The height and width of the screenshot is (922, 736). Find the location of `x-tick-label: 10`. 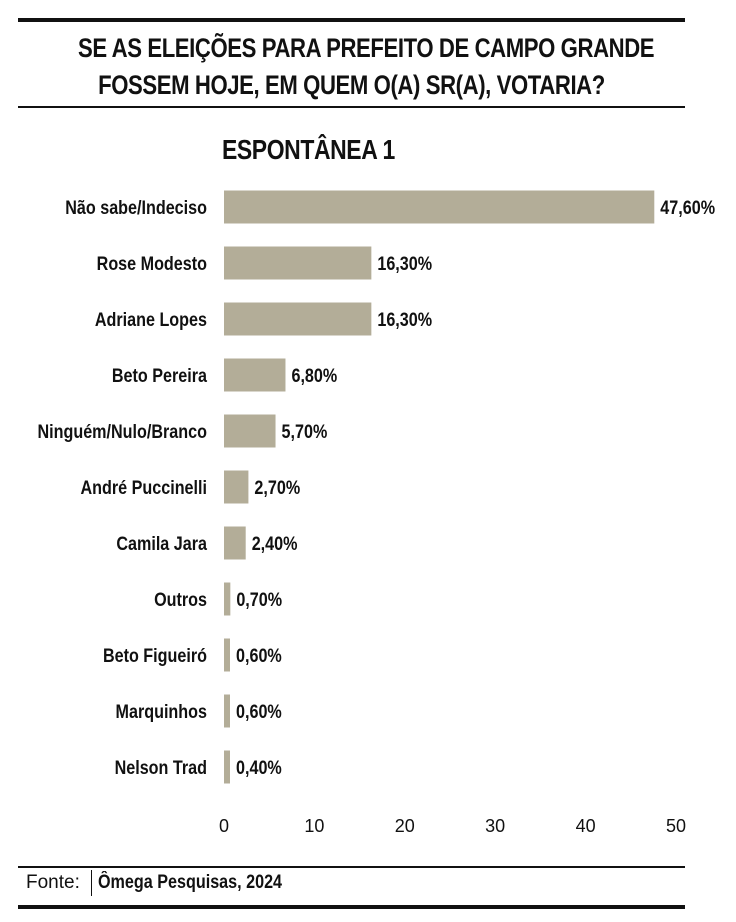

x-tick-label: 10 is located at coordinates (314, 826).